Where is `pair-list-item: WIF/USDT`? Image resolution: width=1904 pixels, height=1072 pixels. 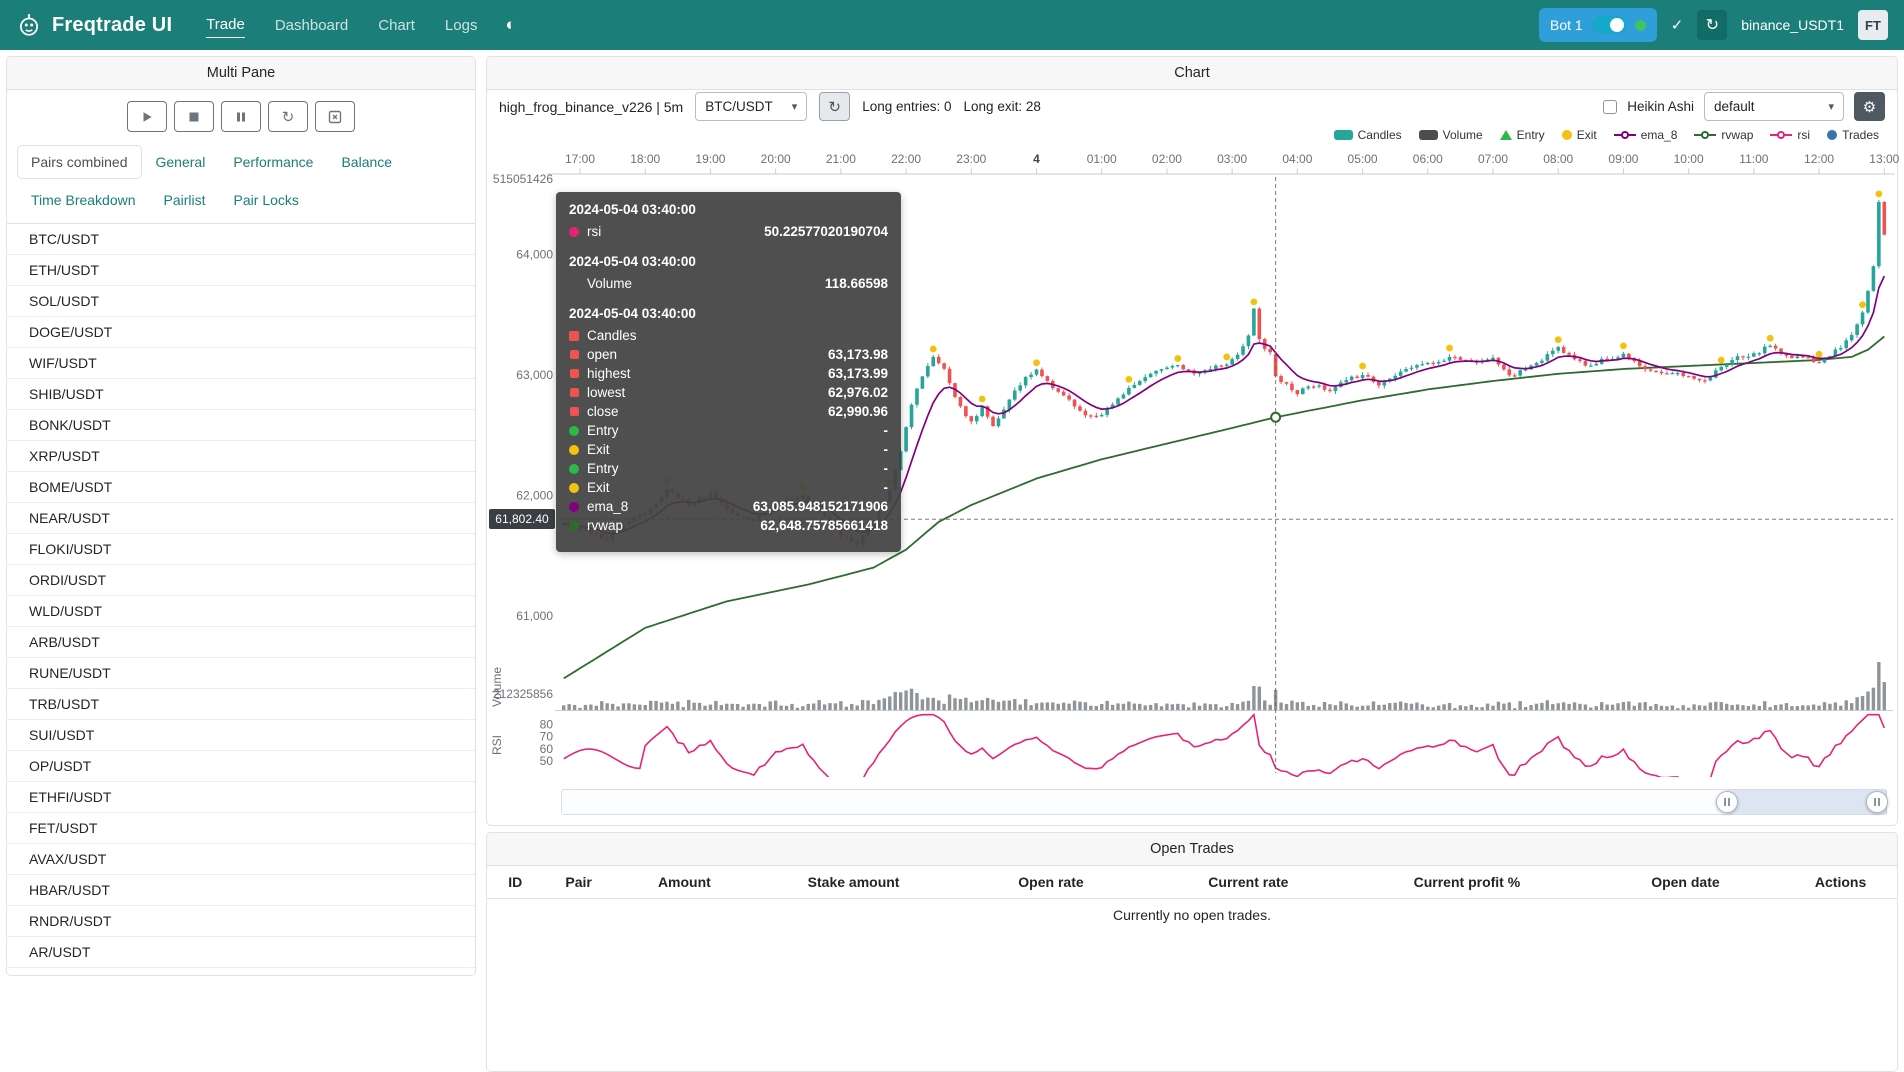 pair-list-item: WIF/USDT is located at coordinates (241, 363).